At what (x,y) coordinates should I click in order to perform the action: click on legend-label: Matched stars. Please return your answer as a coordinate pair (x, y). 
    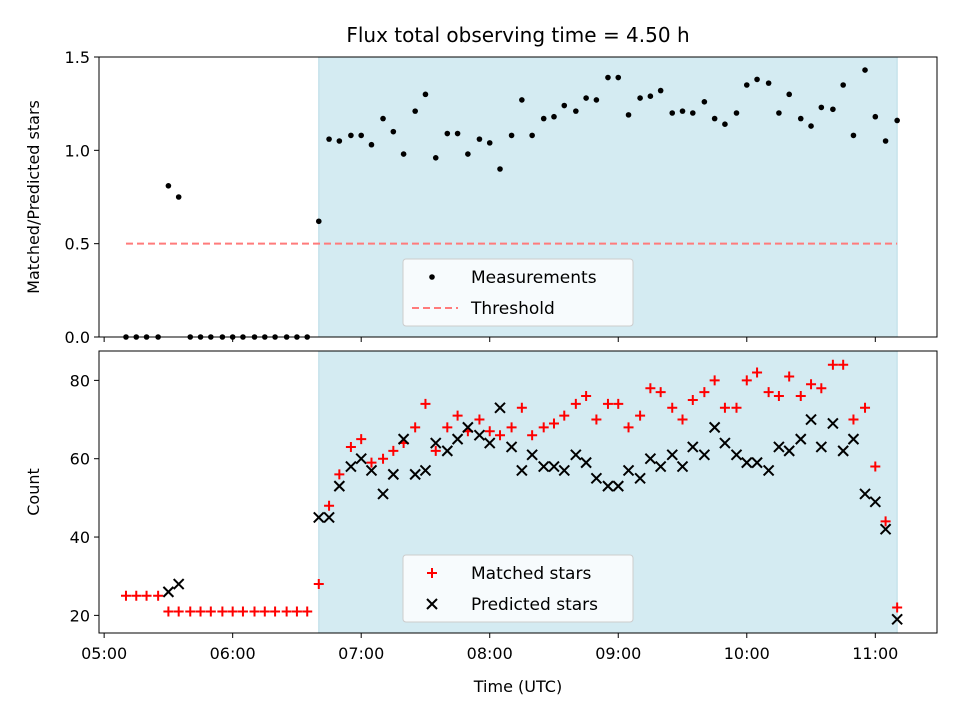
    Looking at the image, I should click on (531, 574).